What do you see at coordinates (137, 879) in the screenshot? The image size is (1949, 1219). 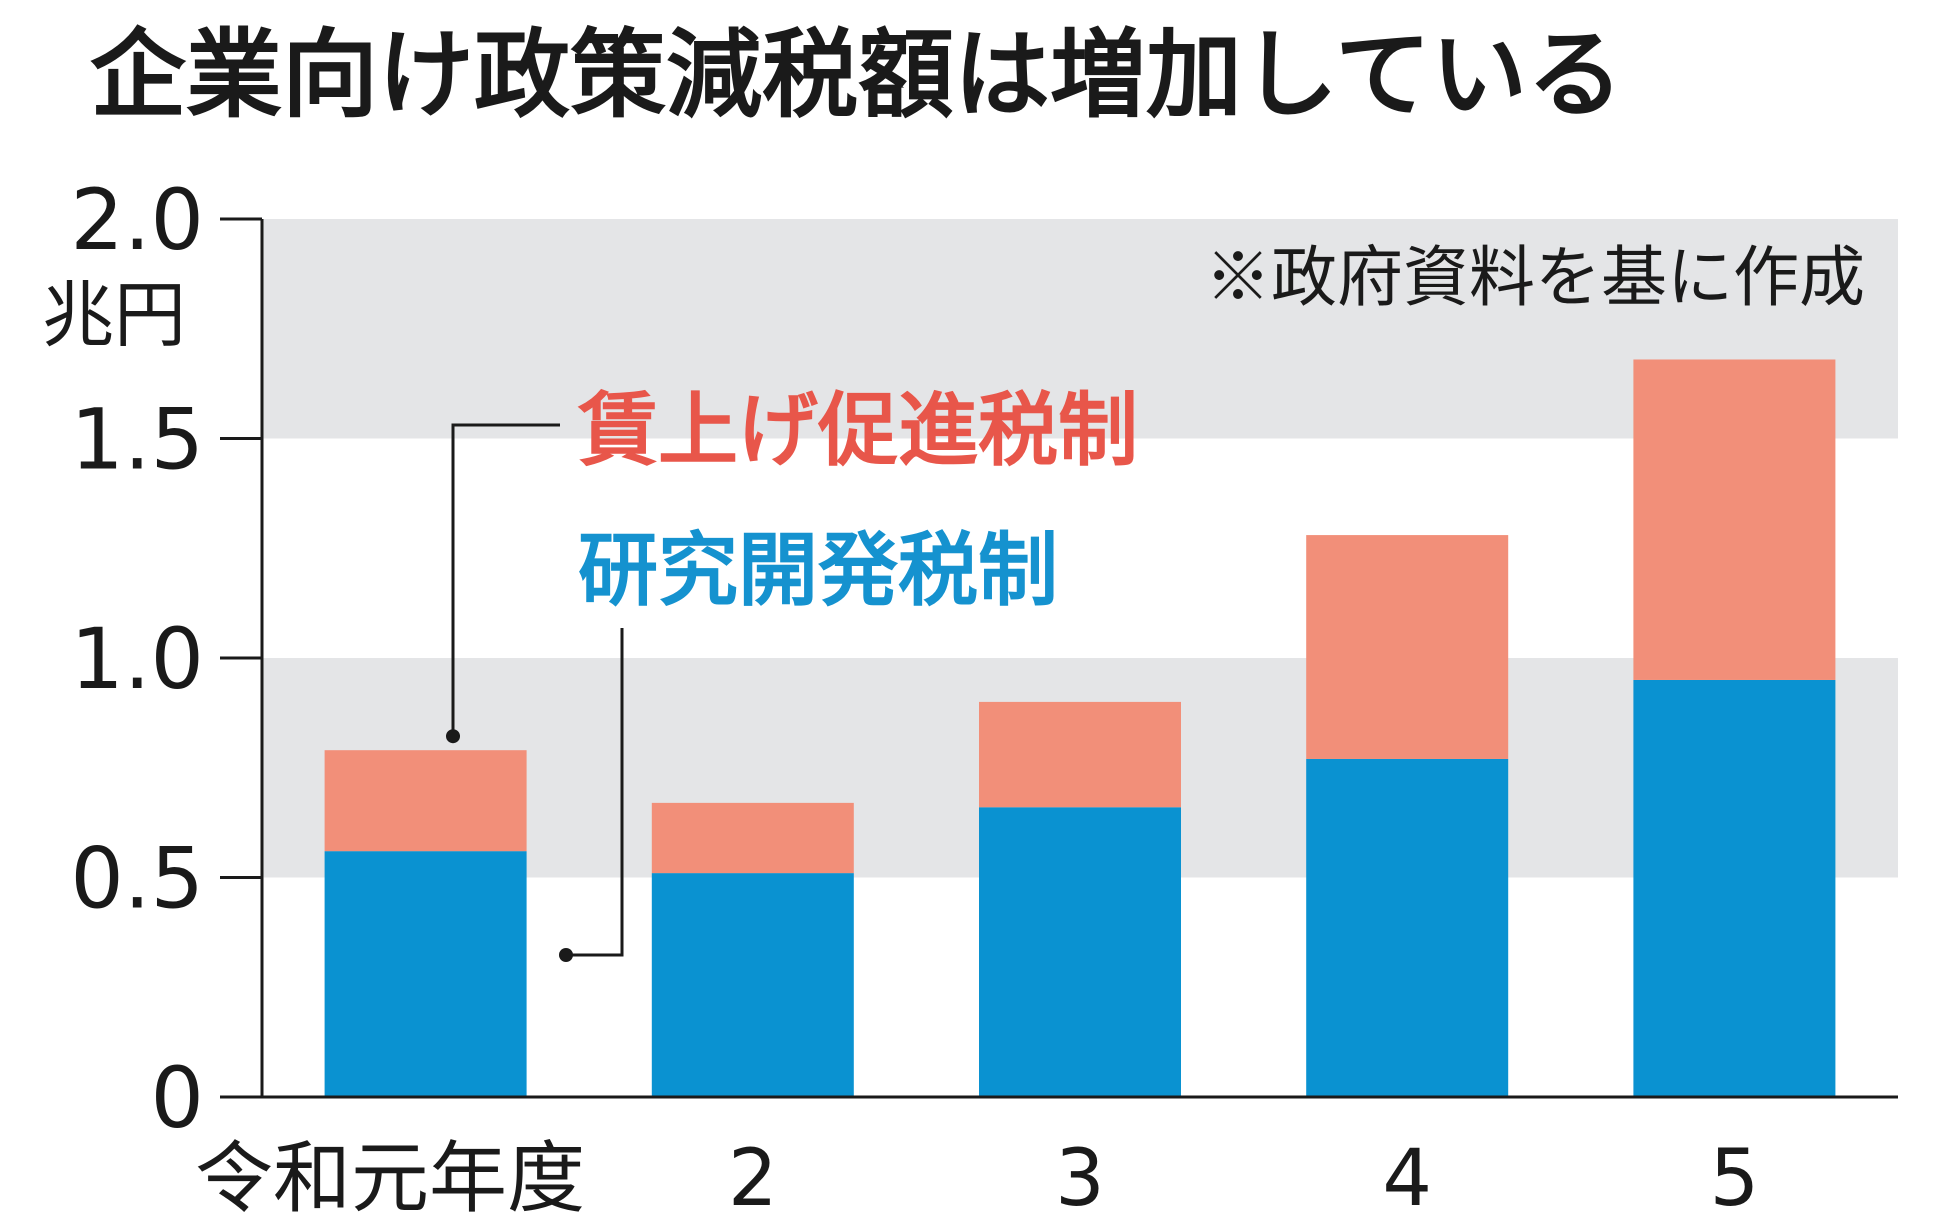 I see `y-tick-label-1: 0.5` at bounding box center [137, 879].